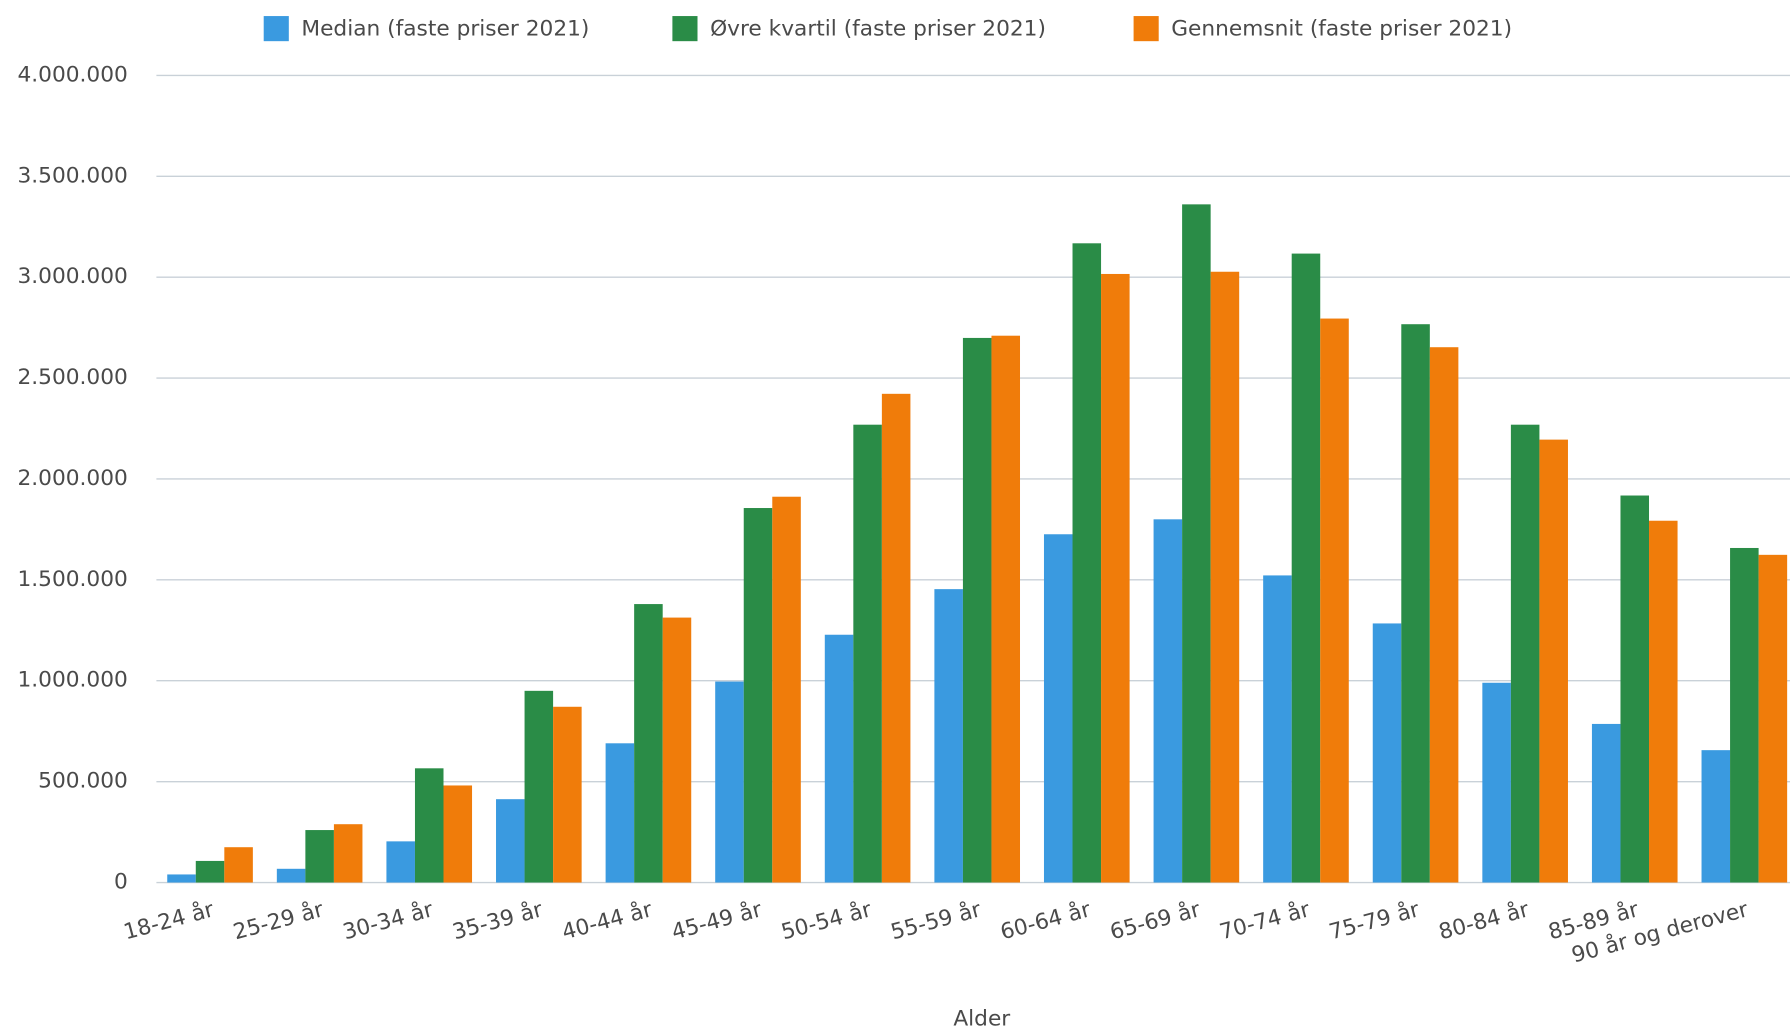 This screenshot has height=1031, width=1790. I want to click on x-tick-label: 75-79 år, so click(1374, 920).